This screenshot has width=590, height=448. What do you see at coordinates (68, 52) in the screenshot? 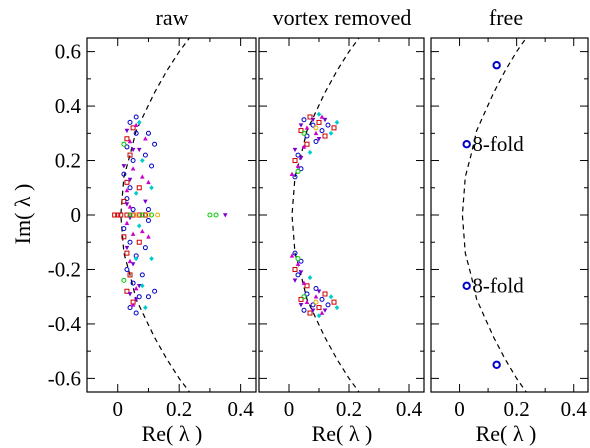
I see `y-tick-label: 0.6` at bounding box center [68, 52].